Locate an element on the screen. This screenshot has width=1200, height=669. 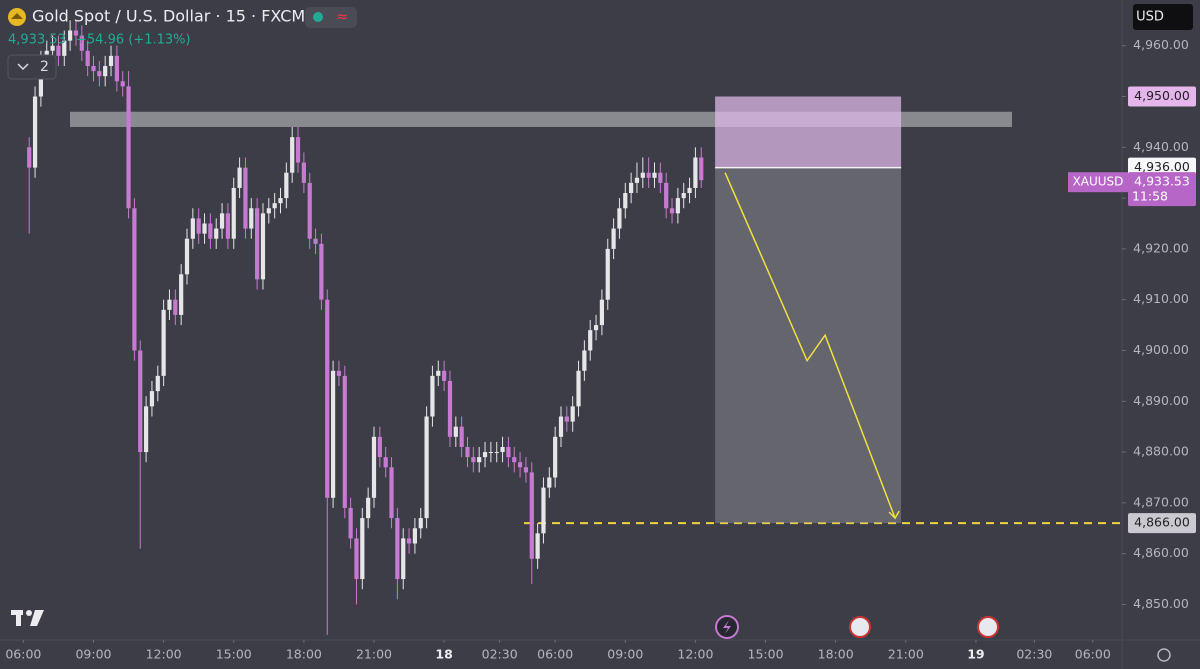
settings-icon is located at coordinates (1164, 655).